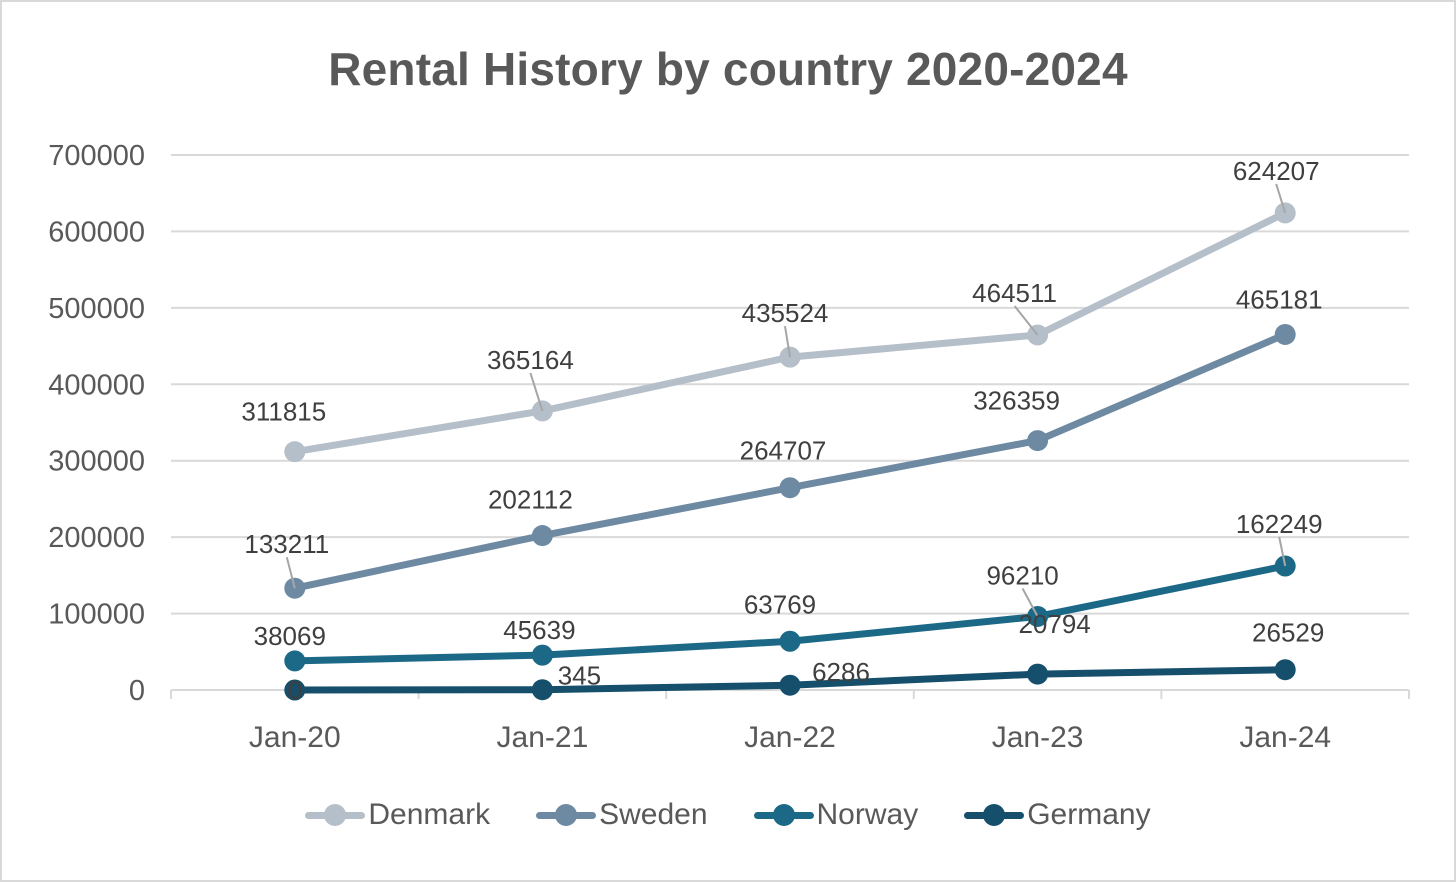 The image size is (1456, 882). Describe the element at coordinates (1276, 171) in the screenshot. I see `data-label-denmark: 624207` at that location.